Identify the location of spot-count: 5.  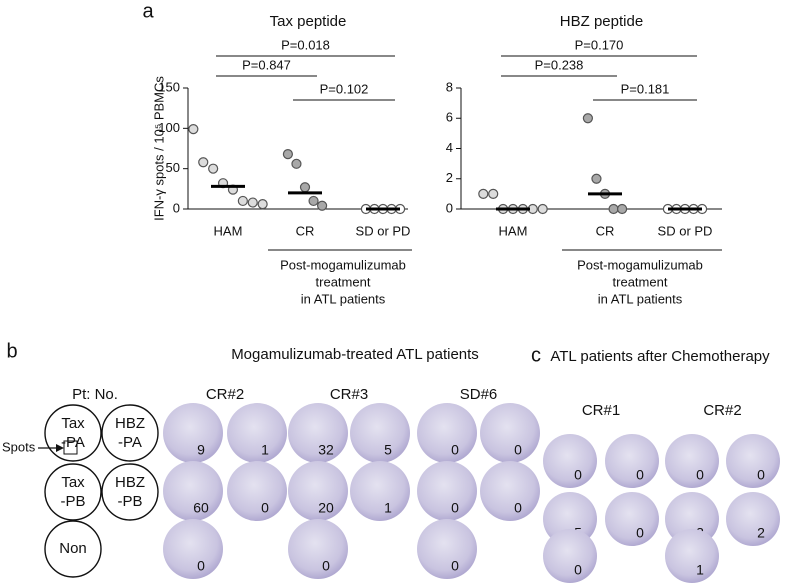
(388, 450).